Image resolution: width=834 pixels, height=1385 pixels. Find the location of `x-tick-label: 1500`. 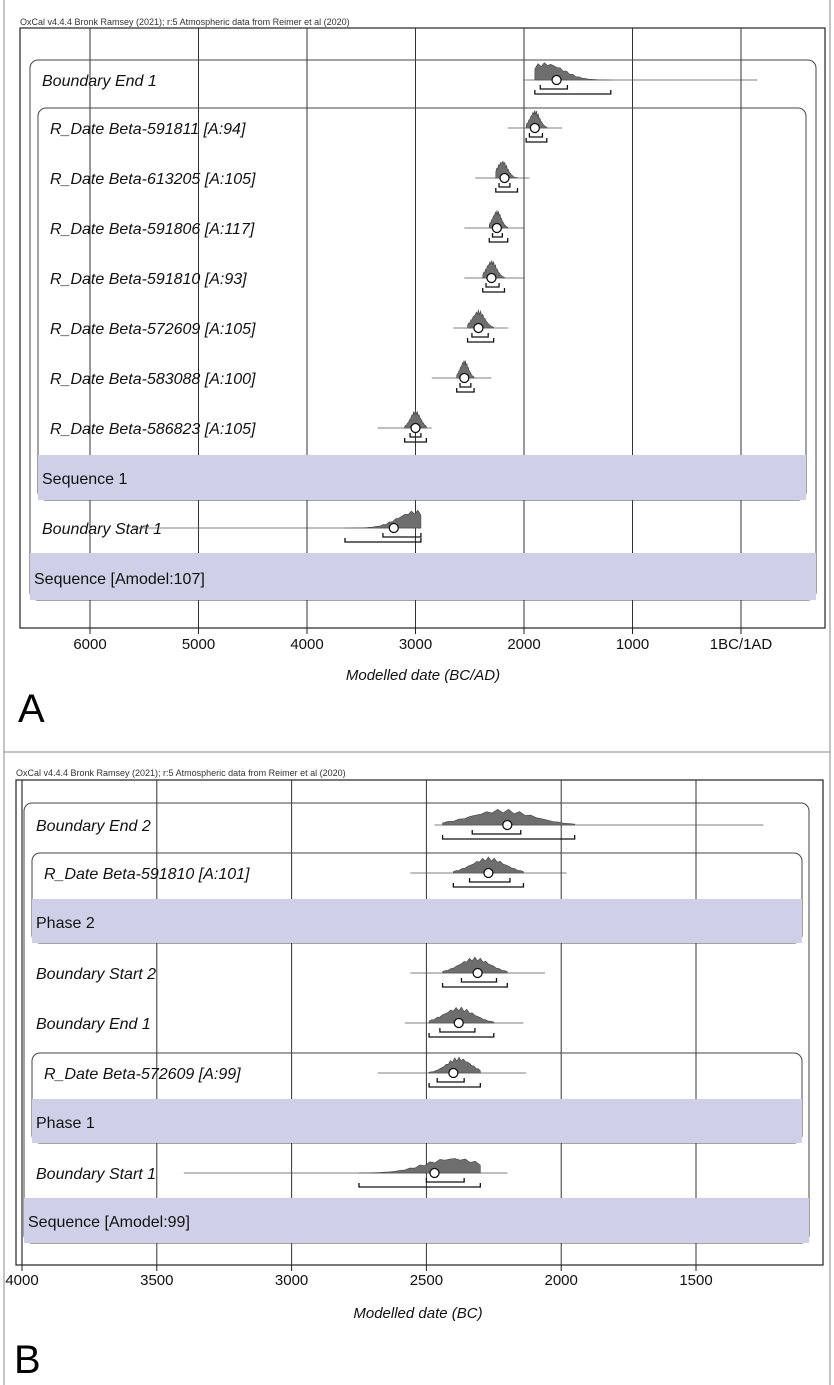

x-tick-label: 1500 is located at coordinates (695, 1280).